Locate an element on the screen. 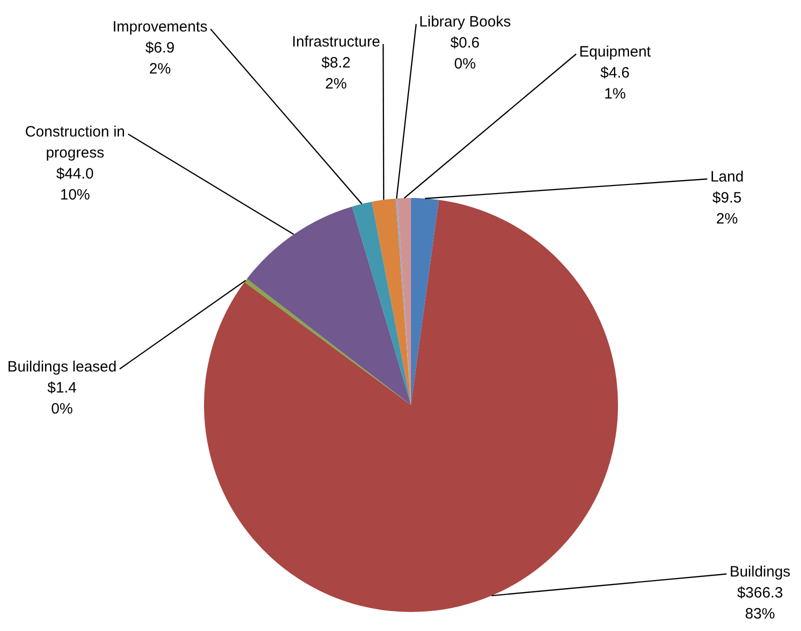  data-label: $0.6 0% is located at coordinates (465, 53).